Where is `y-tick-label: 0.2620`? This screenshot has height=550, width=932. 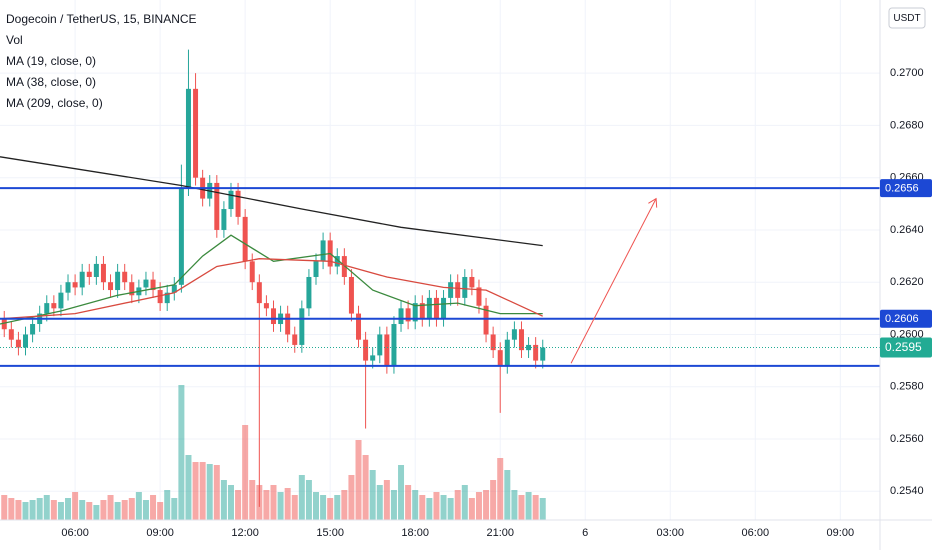
y-tick-label: 0.2620 is located at coordinates (907, 282).